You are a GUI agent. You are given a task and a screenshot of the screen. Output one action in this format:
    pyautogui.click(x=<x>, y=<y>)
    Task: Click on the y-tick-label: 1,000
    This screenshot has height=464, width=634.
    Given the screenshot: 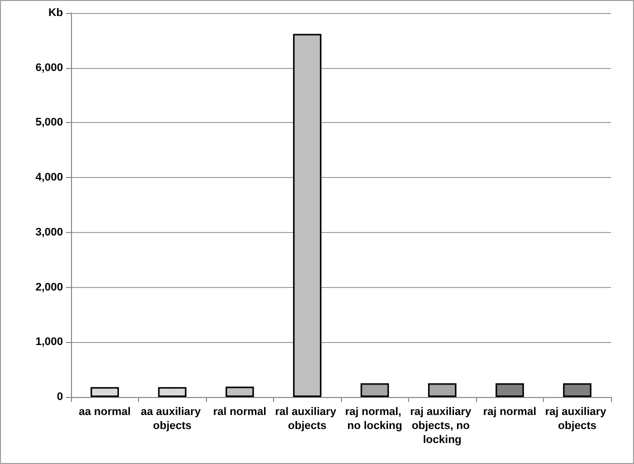 What is the action you would take?
    pyautogui.click(x=49, y=342)
    